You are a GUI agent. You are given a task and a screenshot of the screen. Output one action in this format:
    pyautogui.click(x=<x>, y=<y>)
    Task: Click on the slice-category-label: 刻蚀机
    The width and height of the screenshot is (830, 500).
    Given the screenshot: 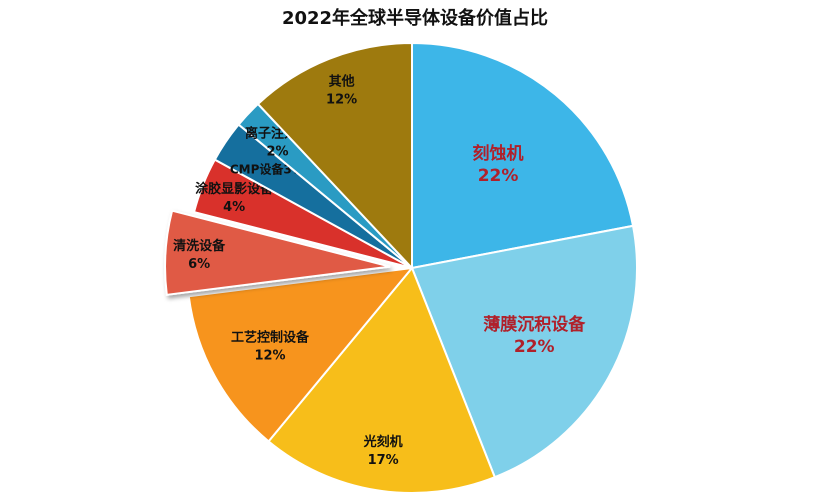 What is the action you would take?
    pyautogui.click(x=498, y=153)
    